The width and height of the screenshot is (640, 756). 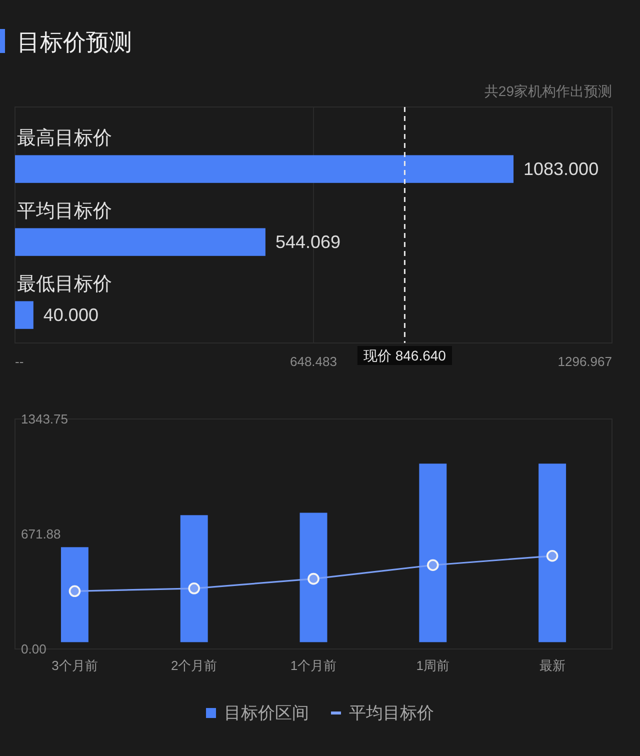 I want to click on chart-subtitle: 共29家机构作出预测, so click(x=548, y=91).